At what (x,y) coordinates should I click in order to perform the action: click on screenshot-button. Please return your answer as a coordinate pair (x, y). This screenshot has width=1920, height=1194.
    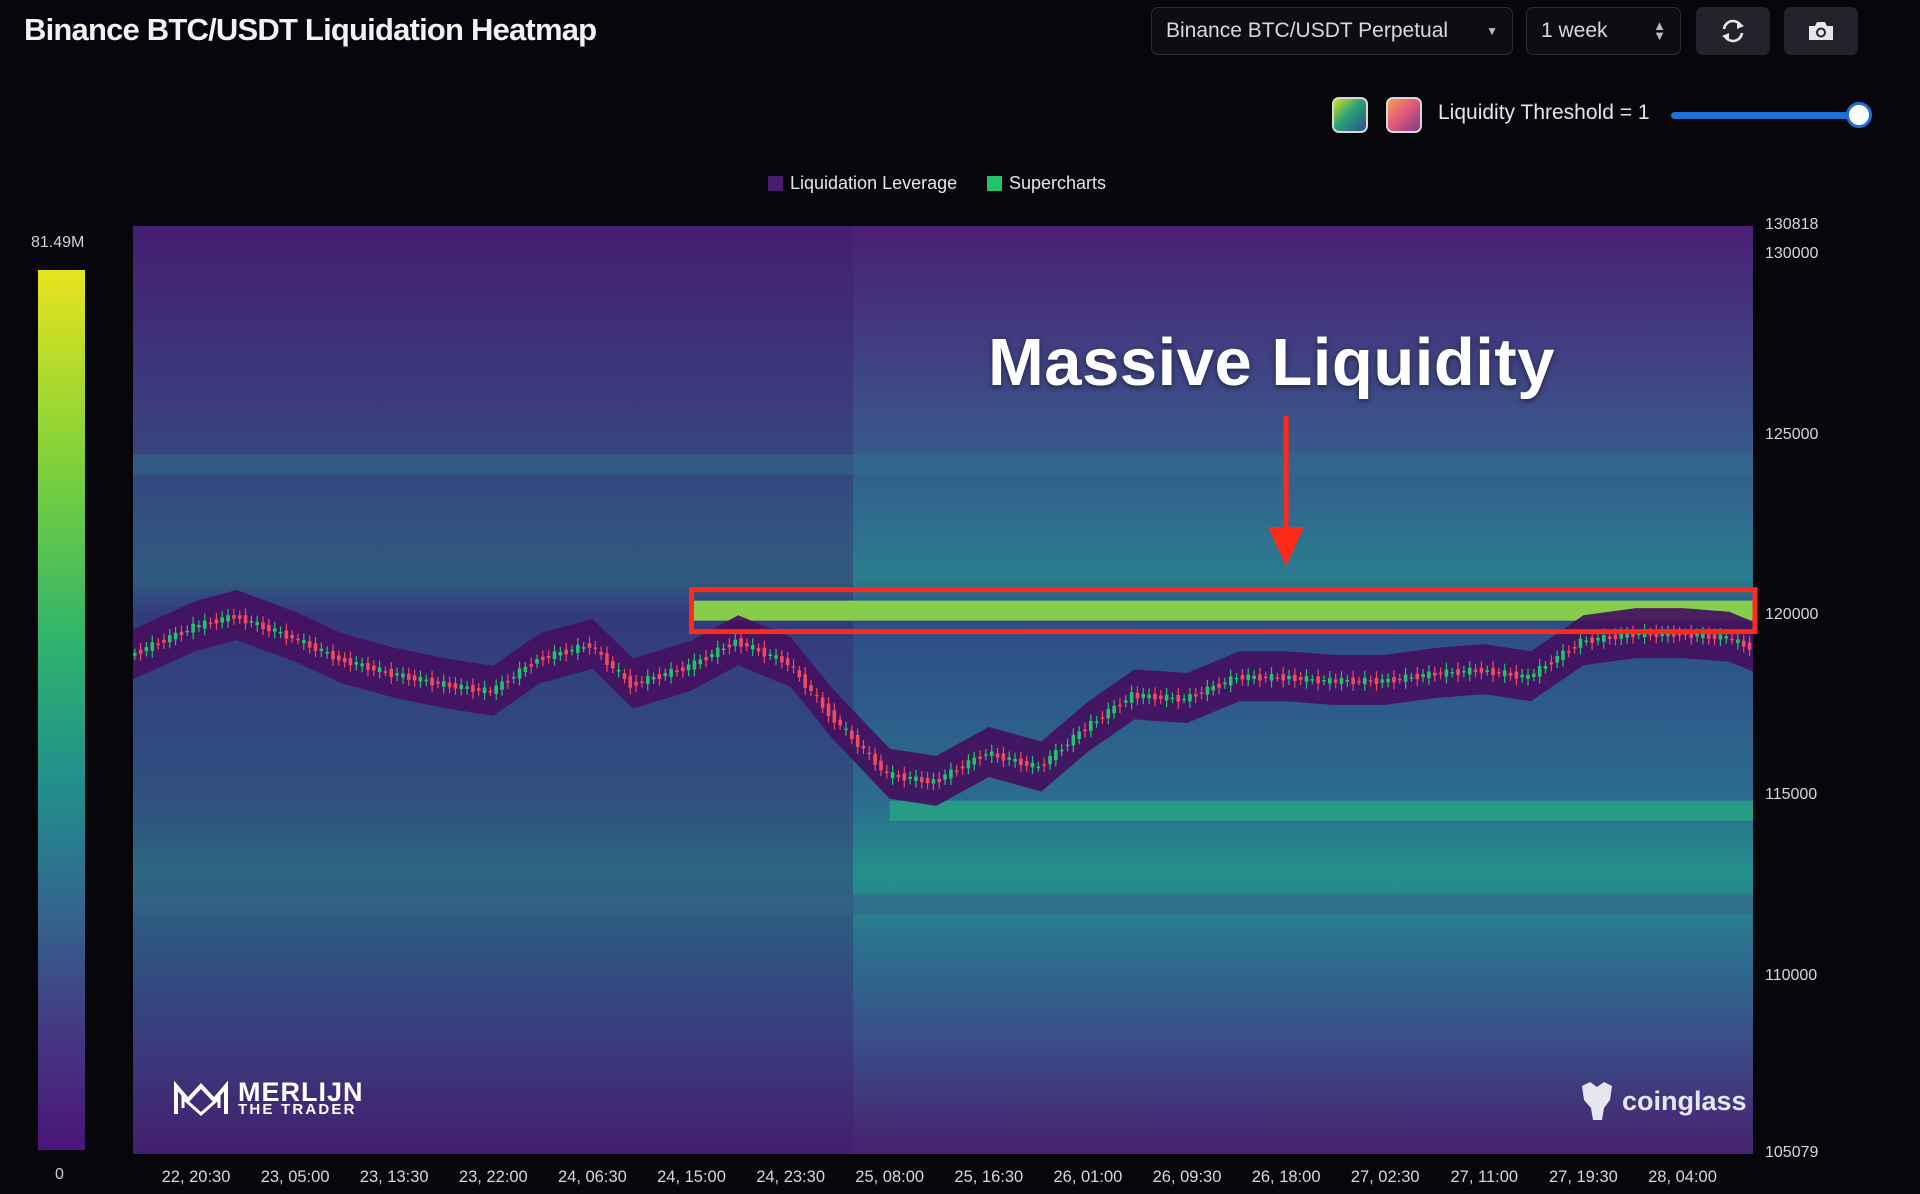
    Looking at the image, I should click on (1821, 31).